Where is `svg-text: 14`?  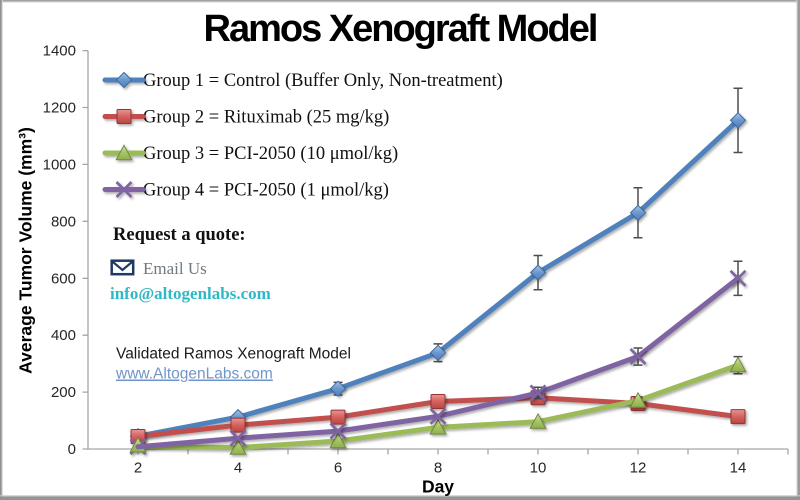 svg-text: 14 is located at coordinates (738, 468).